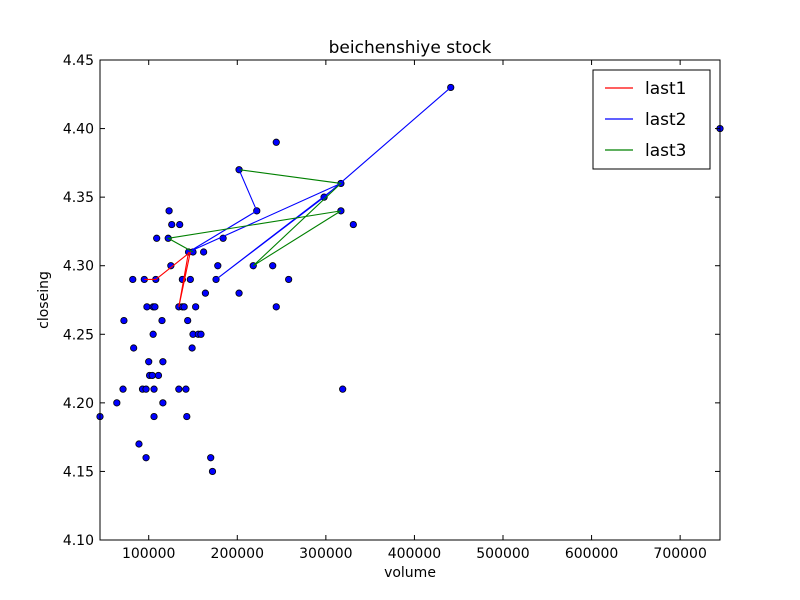 The height and width of the screenshot is (600, 800). I want to click on series-line-last1, so click(168, 278).